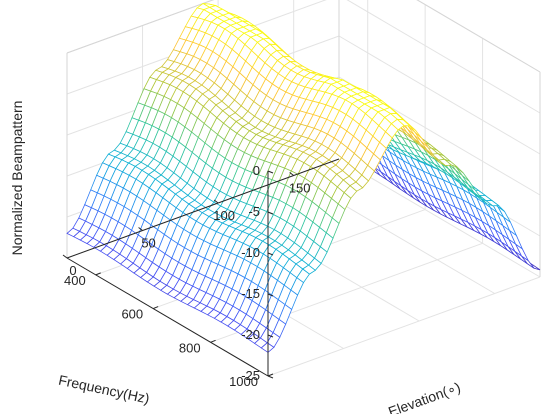  What do you see at coordinates (256, 170) in the screenshot?
I see `z-tick-label: 0` at bounding box center [256, 170].